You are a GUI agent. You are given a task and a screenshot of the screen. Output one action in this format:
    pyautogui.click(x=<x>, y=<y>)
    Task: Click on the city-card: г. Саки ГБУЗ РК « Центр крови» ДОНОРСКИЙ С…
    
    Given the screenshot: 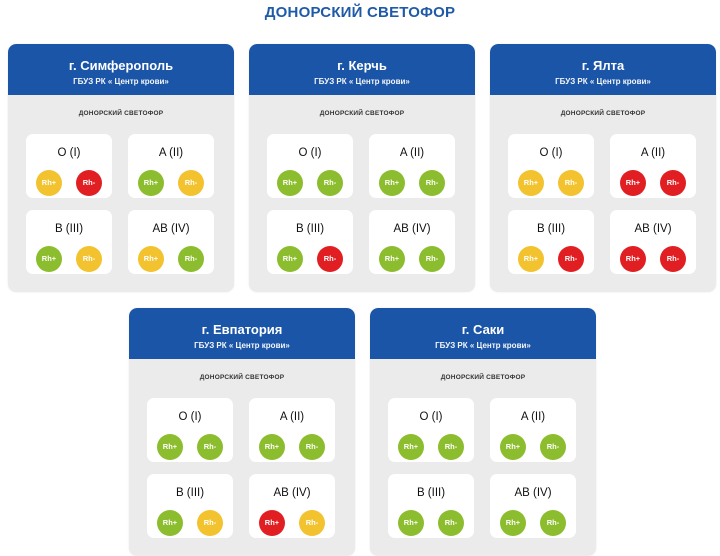 What is the action you would take?
    pyautogui.click(x=483, y=432)
    